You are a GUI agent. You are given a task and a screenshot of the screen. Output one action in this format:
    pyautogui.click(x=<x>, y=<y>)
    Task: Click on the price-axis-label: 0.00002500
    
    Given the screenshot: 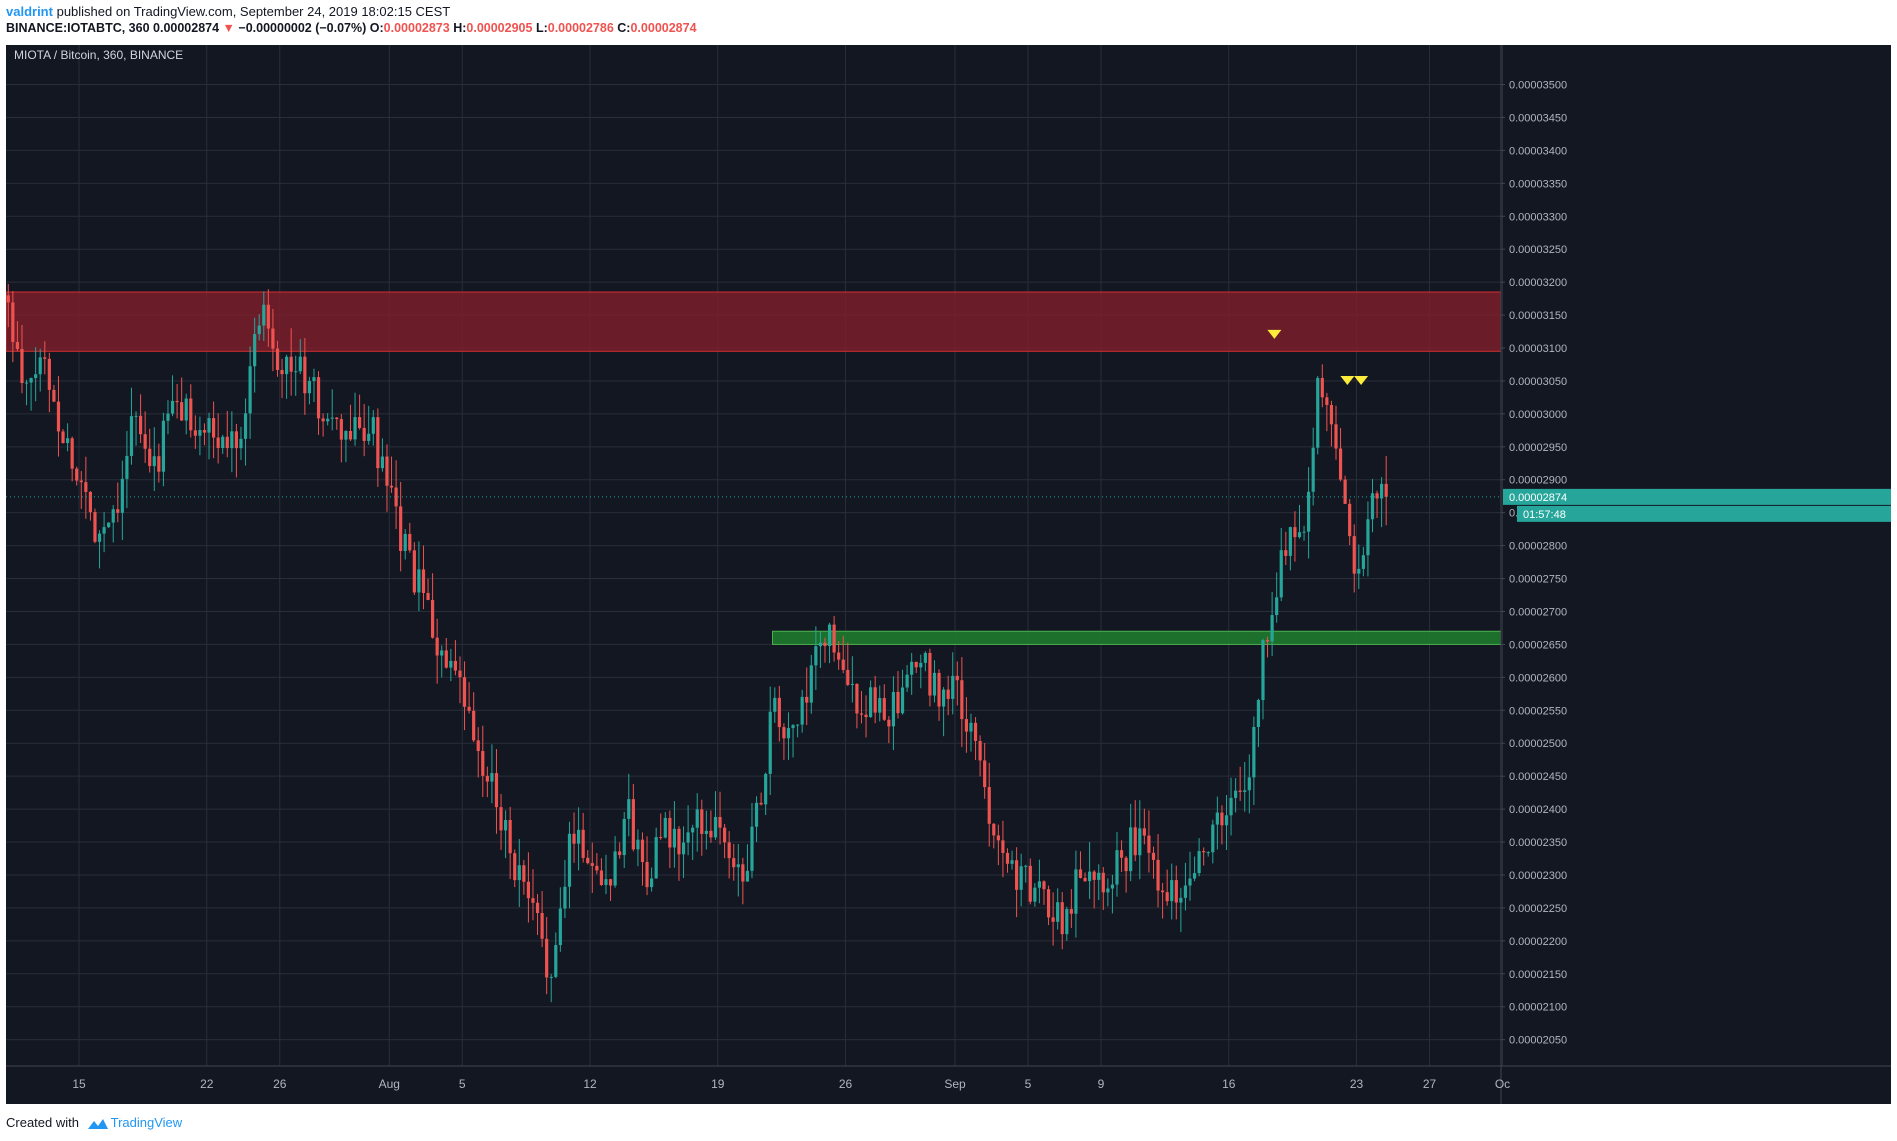 What is the action you would take?
    pyautogui.click(x=1538, y=744)
    